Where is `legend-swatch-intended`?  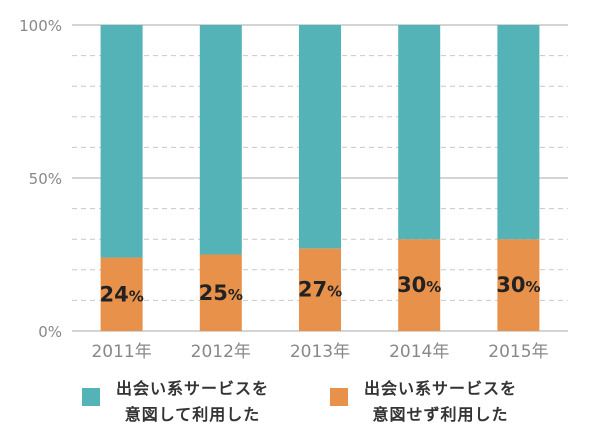 legend-swatch-intended is located at coordinates (91, 397).